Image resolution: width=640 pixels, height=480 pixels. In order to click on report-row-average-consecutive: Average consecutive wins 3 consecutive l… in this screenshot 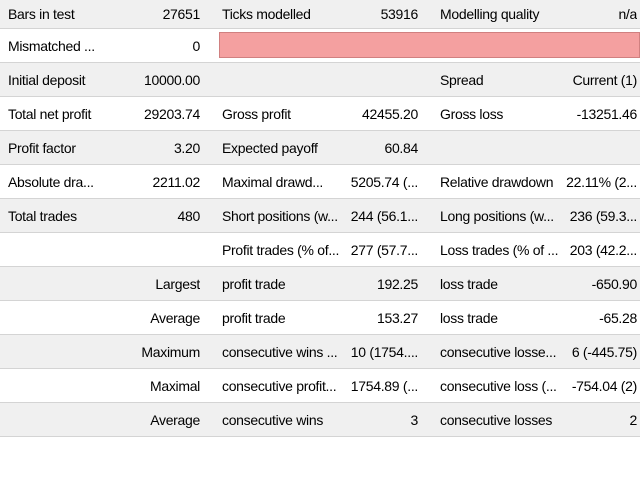, I will do `click(320, 420)`.